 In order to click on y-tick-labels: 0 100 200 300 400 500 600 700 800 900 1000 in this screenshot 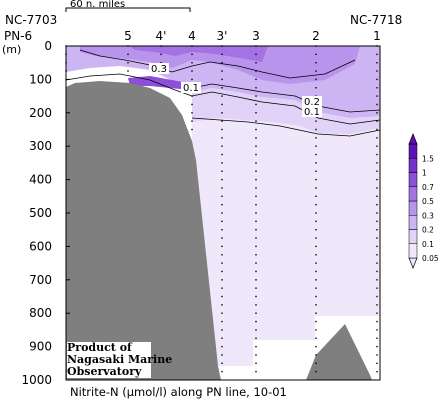, I will do `click(36, 213)`.